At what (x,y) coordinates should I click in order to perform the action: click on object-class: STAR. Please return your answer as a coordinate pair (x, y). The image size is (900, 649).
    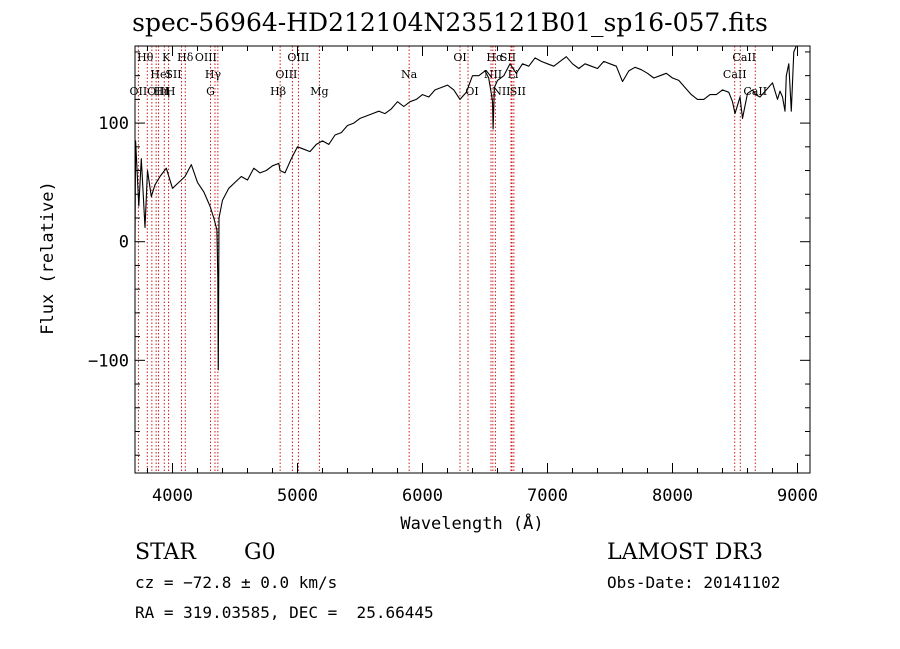
    Looking at the image, I should click on (165, 552).